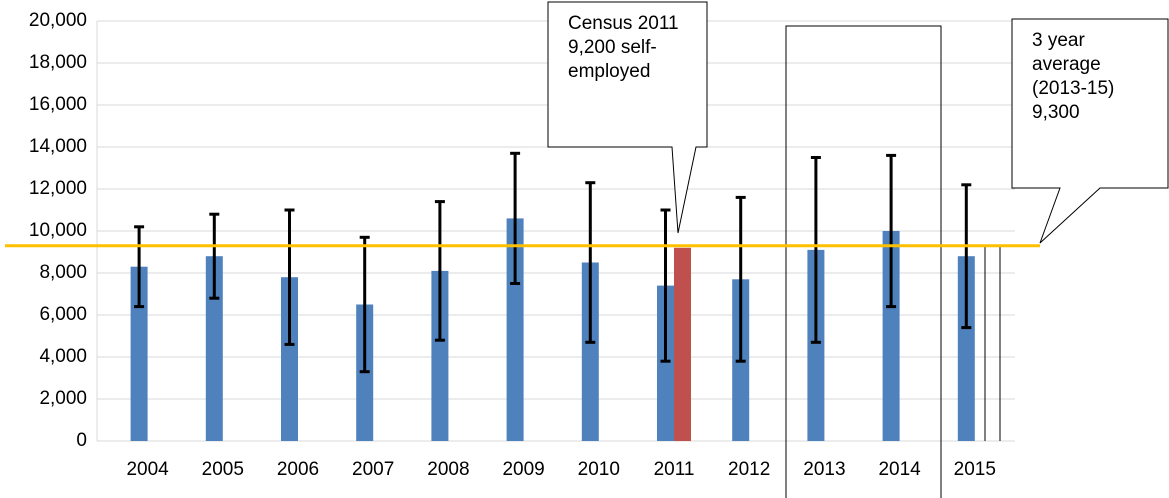 The image size is (1169, 498). I want to click on y-tick-label: 2,000, so click(63, 398).